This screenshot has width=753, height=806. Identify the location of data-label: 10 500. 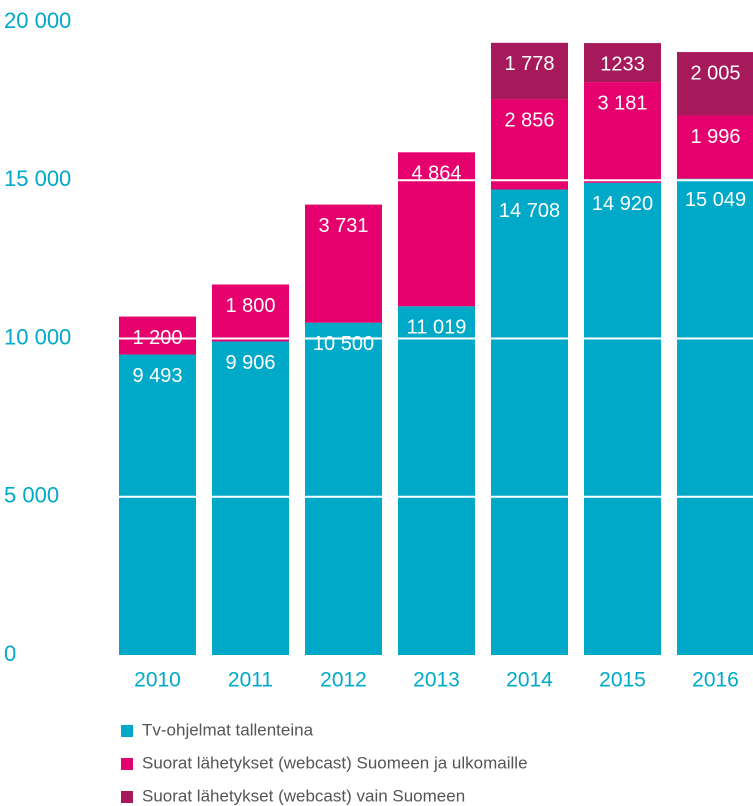
(343, 344).